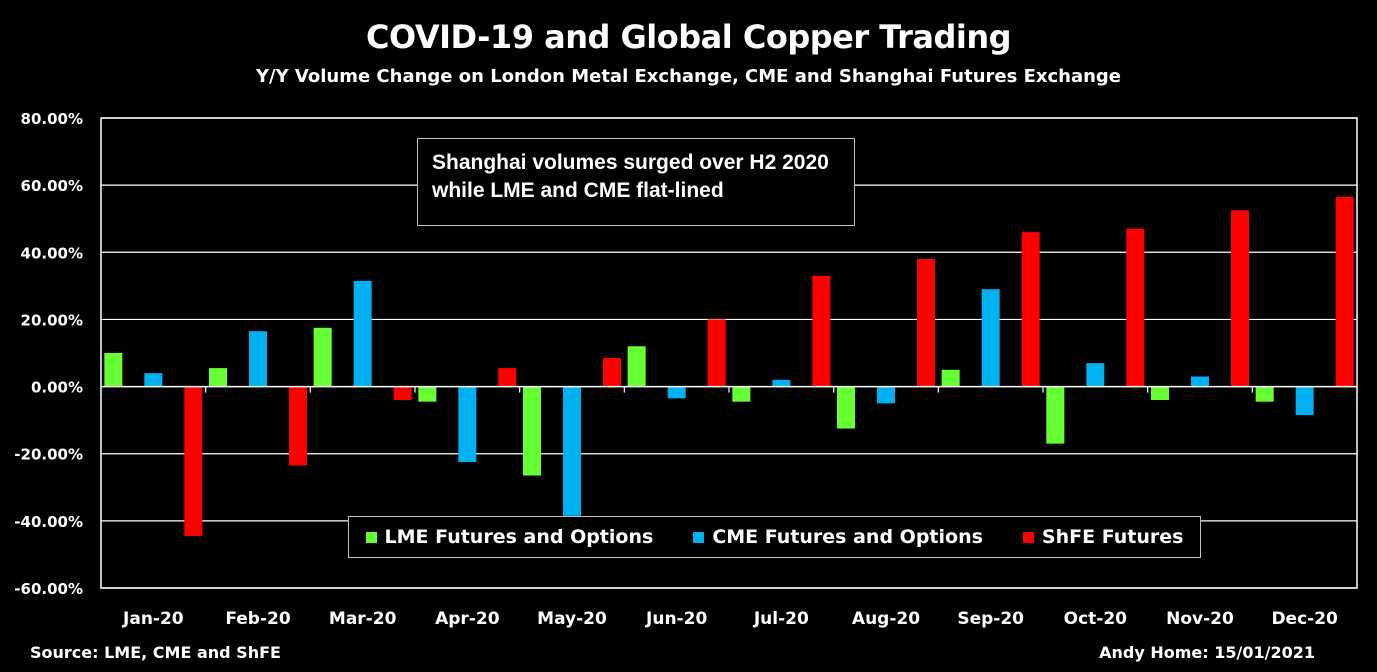 This screenshot has height=672, width=1377. What do you see at coordinates (1304, 619) in the screenshot?
I see `x-tick-label: Dec-20` at bounding box center [1304, 619].